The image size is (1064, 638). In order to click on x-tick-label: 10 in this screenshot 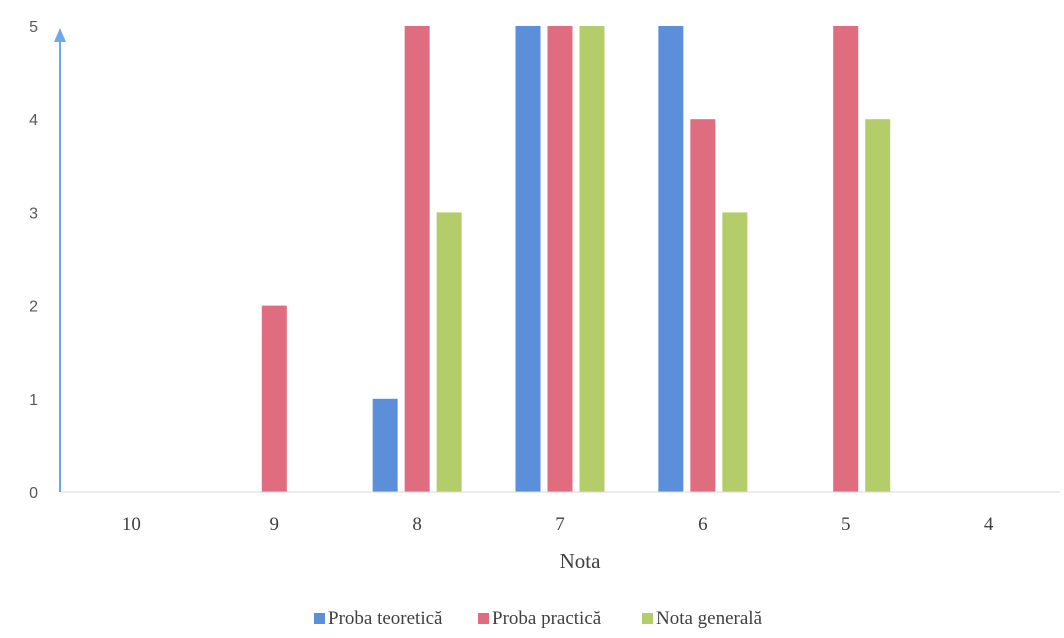, I will do `click(131, 524)`.